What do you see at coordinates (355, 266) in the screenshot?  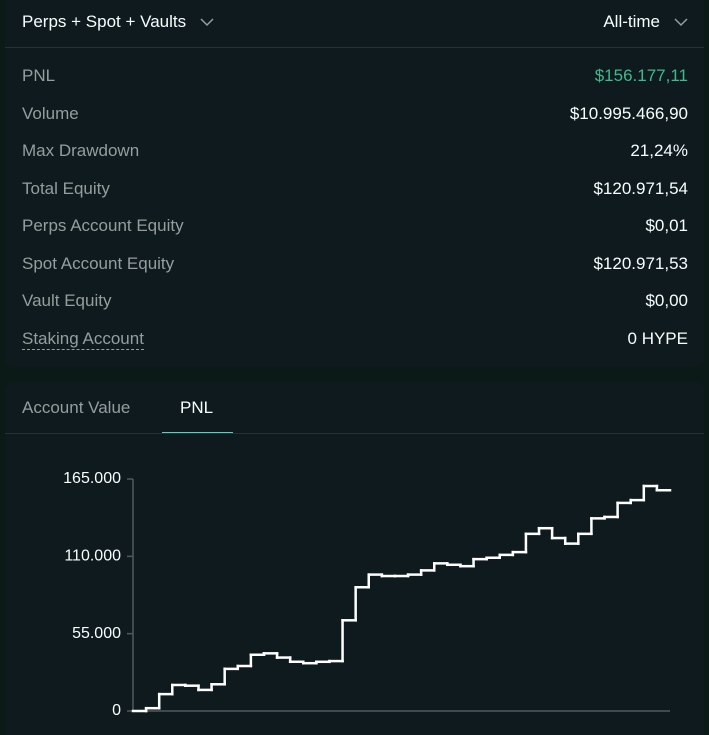 I see `stat-row: Spot Account Equity $120.971,53` at bounding box center [355, 266].